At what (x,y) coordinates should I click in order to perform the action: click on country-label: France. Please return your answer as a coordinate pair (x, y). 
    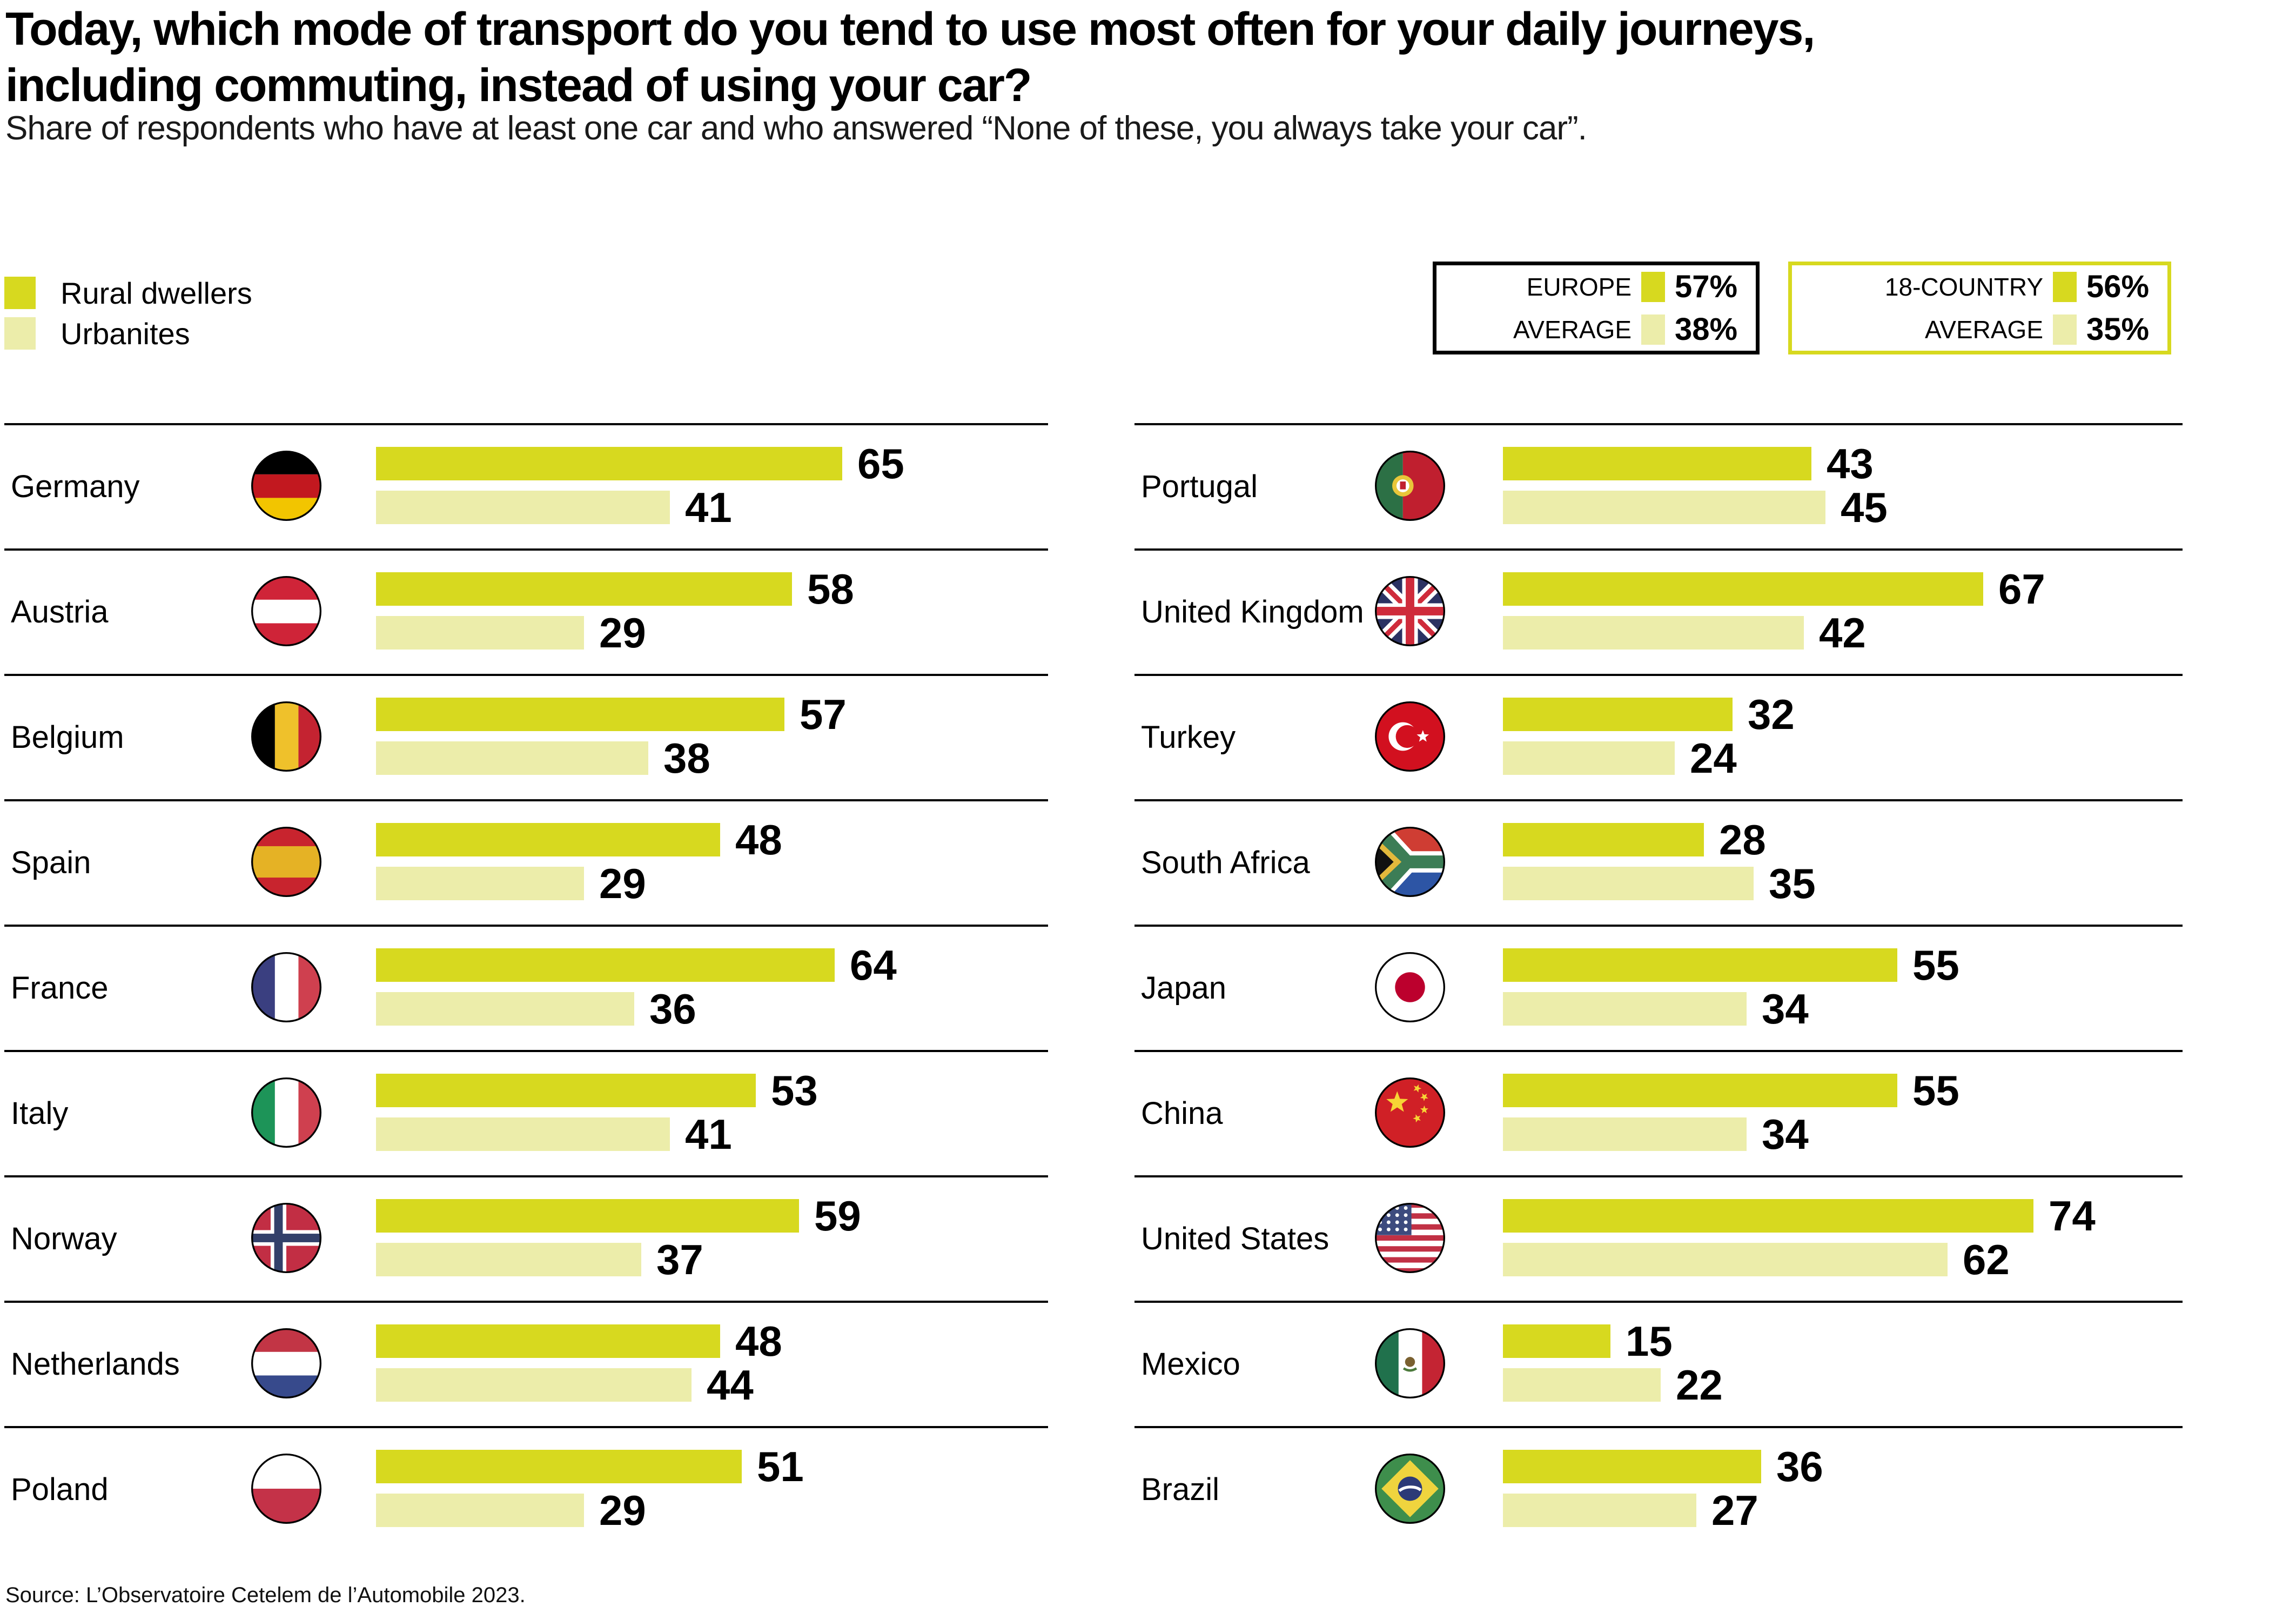
    Looking at the image, I should click on (60, 988).